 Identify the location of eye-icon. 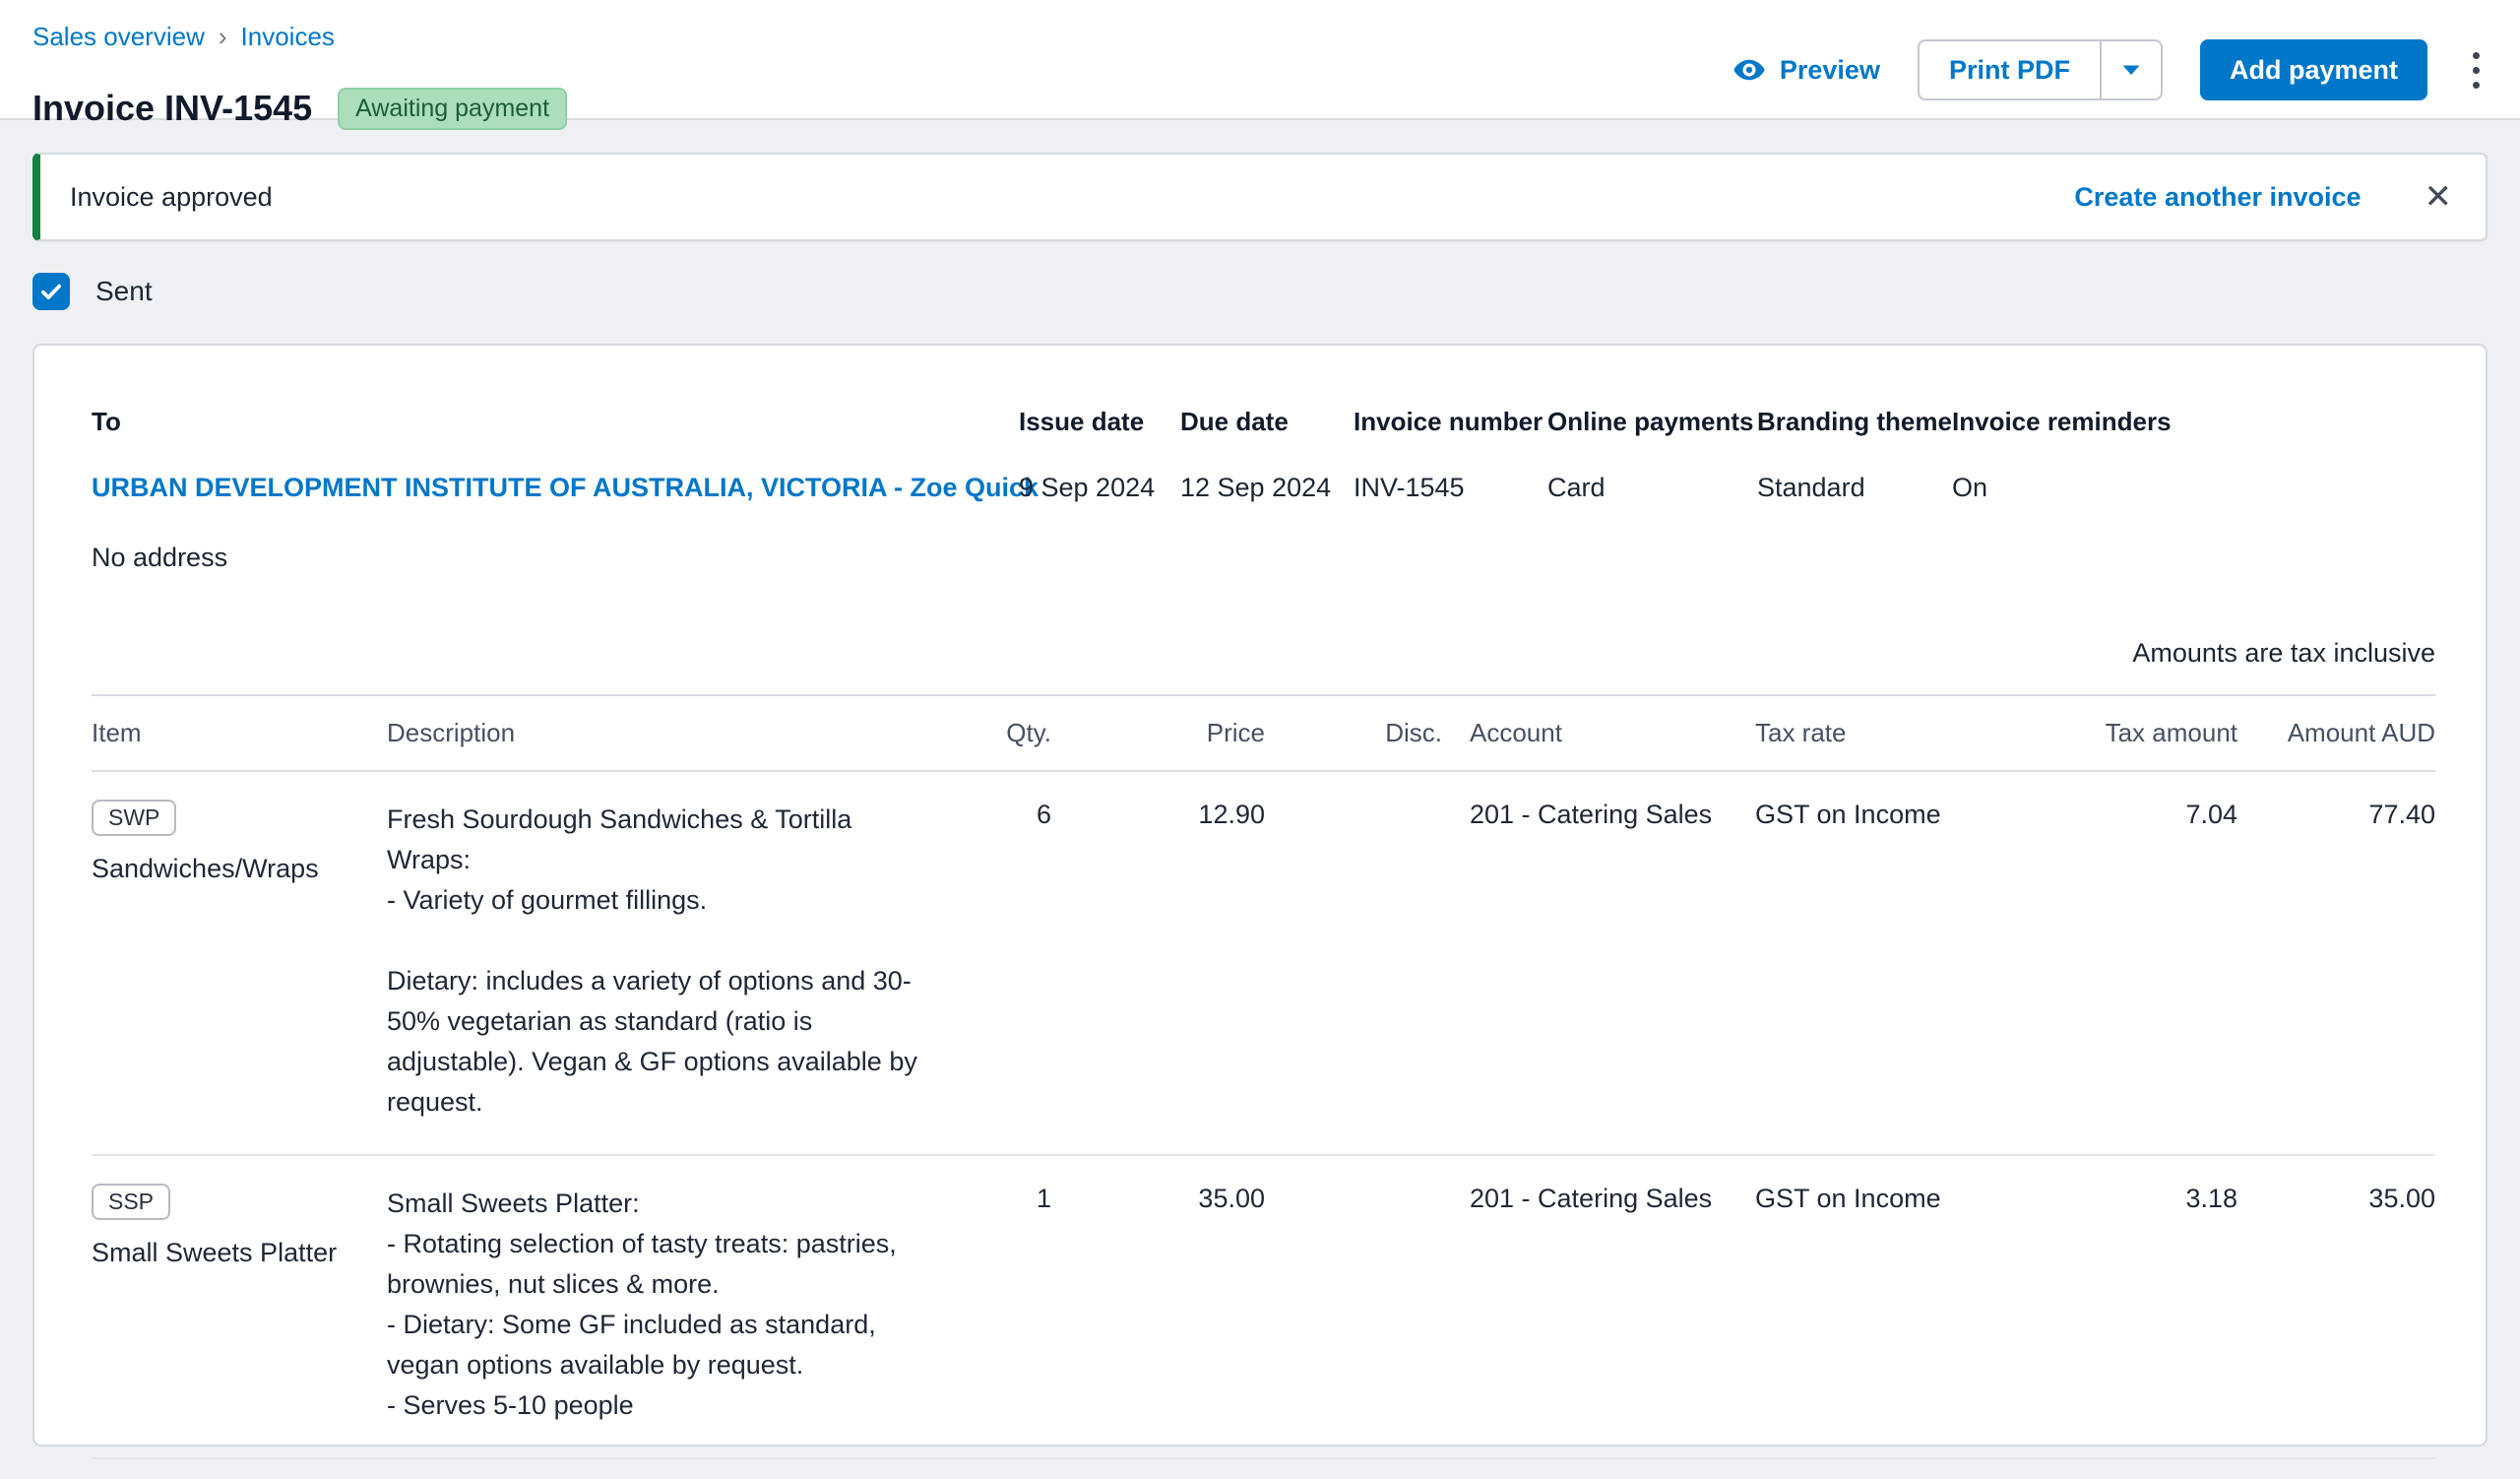
(1749, 70).